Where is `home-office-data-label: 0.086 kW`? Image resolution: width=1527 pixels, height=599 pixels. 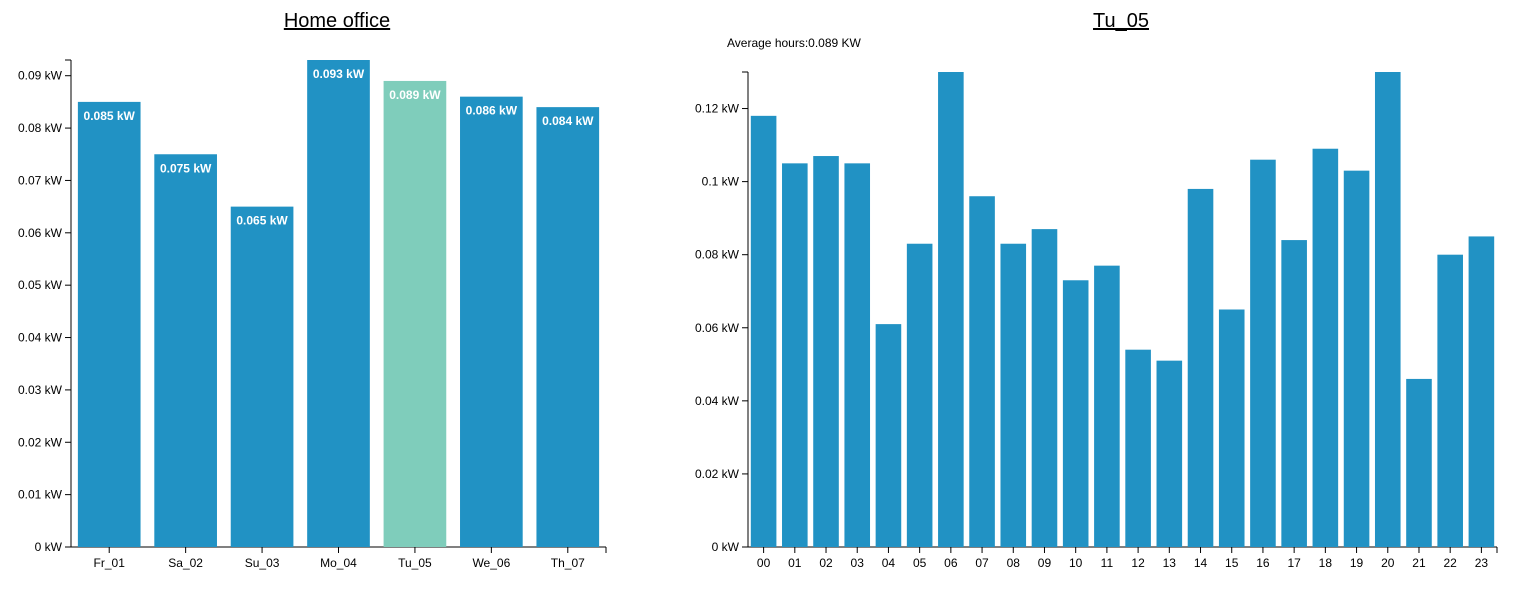 home-office-data-label: 0.086 kW is located at coordinates (492, 111).